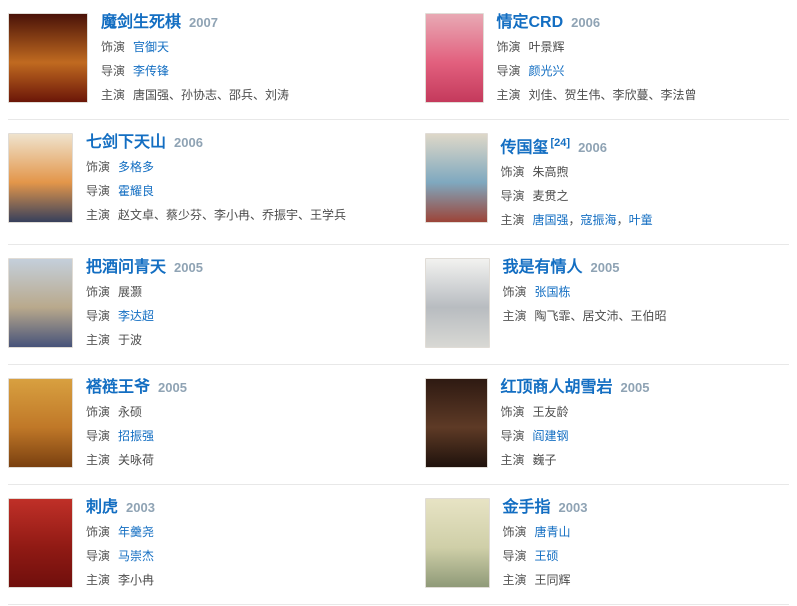 The image size is (797, 606). What do you see at coordinates (136, 532) in the screenshot?
I see `person-link: 年羹尧` at bounding box center [136, 532].